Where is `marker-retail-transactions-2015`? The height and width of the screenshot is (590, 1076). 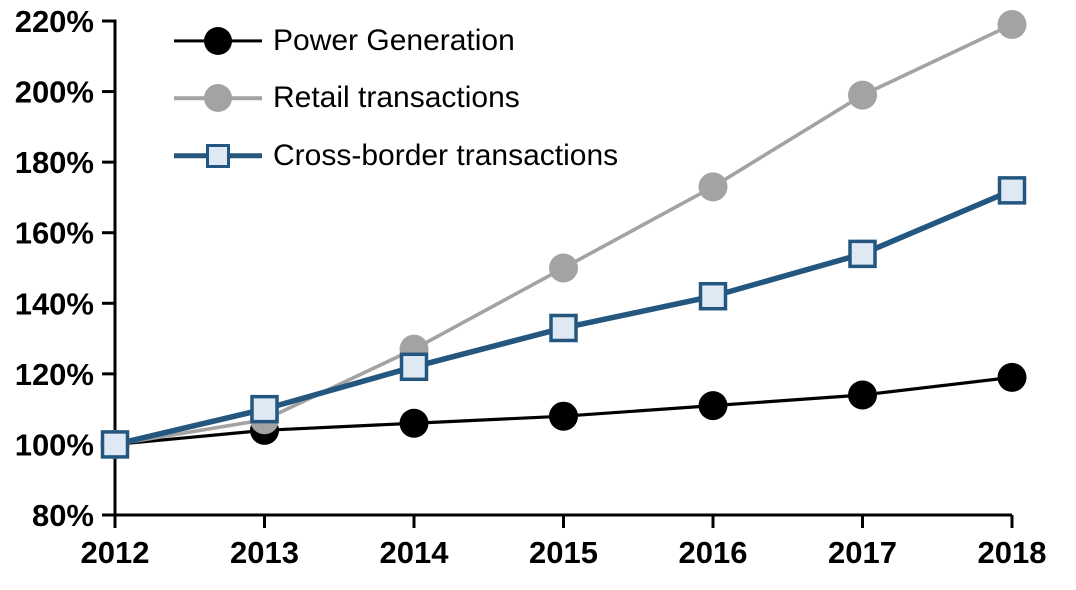 marker-retail-transactions-2015 is located at coordinates (563, 268).